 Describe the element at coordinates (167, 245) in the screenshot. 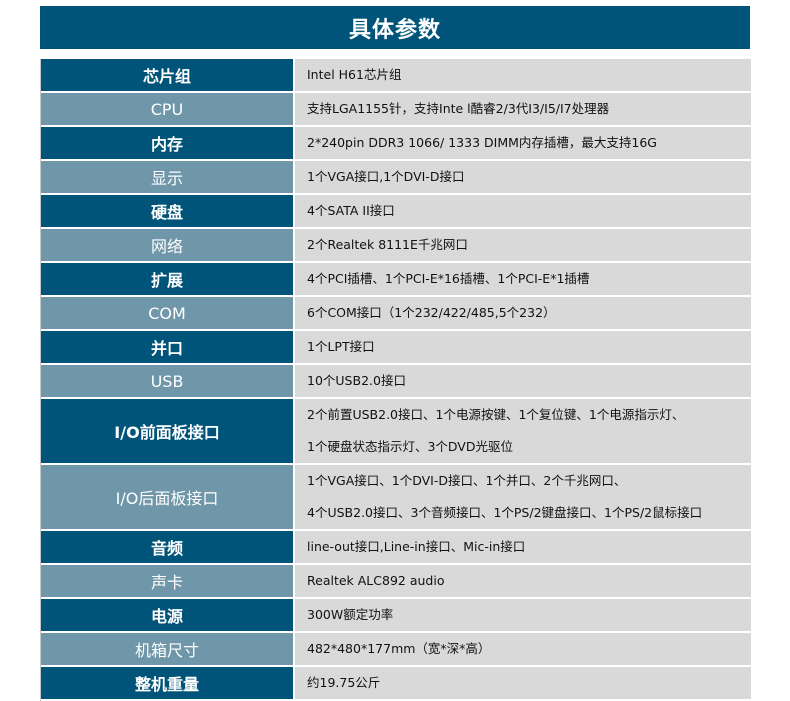

I see `spec-label: 网络` at that location.